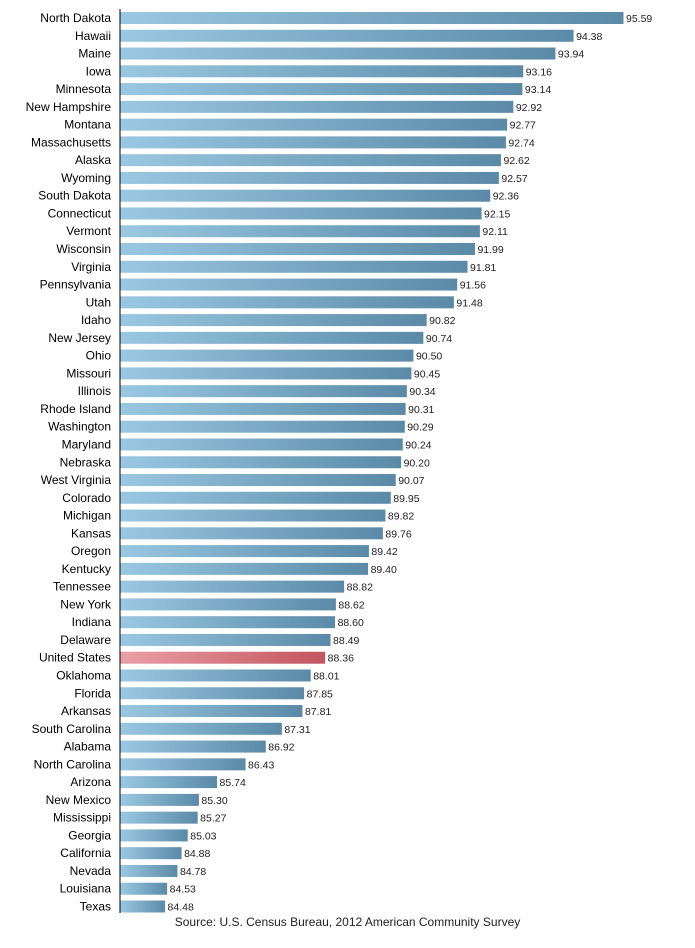 This screenshot has height=948, width=695. What do you see at coordinates (88, 373) in the screenshot?
I see `category-label: Missouri` at bounding box center [88, 373].